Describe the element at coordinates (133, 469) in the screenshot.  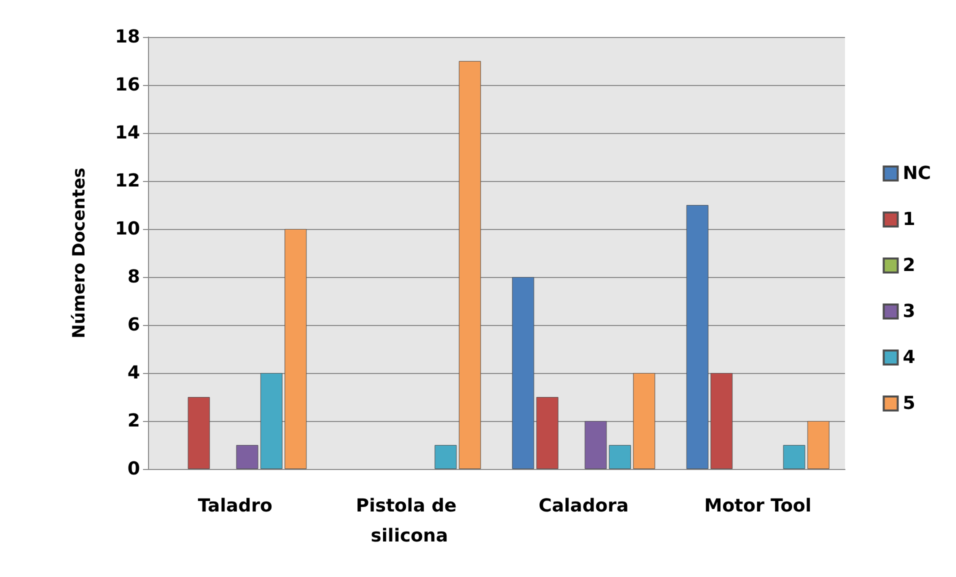
I see `y-tick-label: 0` at that location.